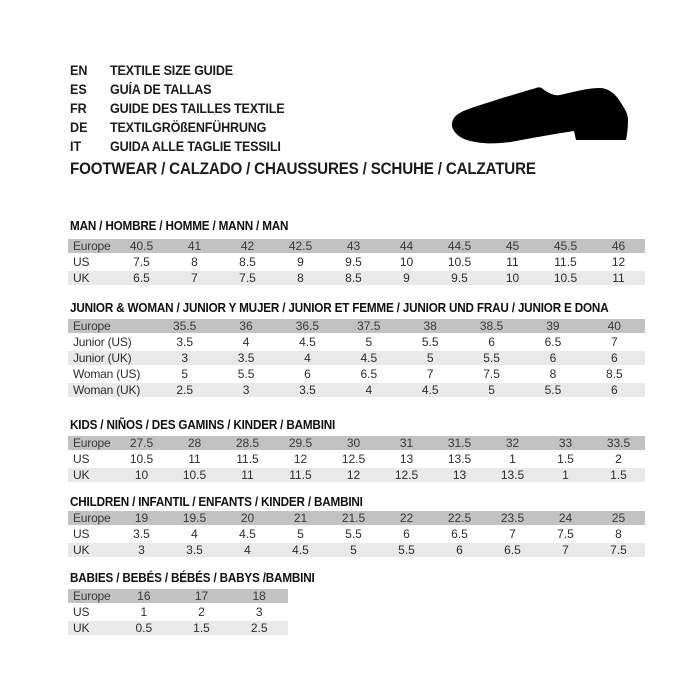  Describe the element at coordinates (512, 443) in the screenshot. I see `size-cell: 32` at that location.